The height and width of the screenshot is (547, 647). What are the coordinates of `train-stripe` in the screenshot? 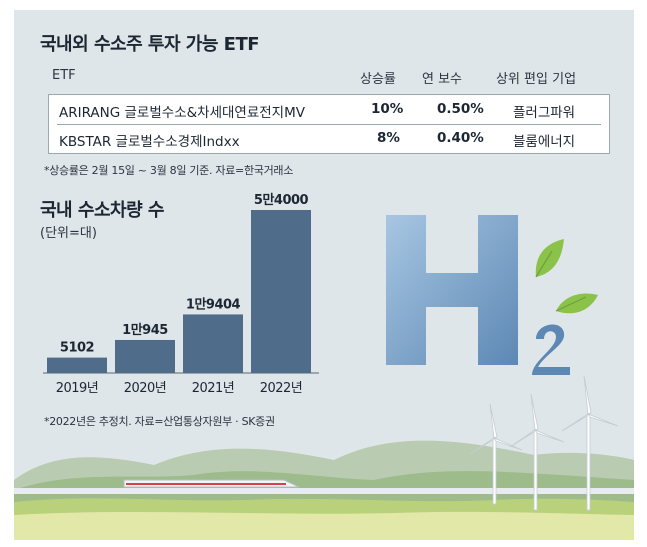 It's located at (206, 484).